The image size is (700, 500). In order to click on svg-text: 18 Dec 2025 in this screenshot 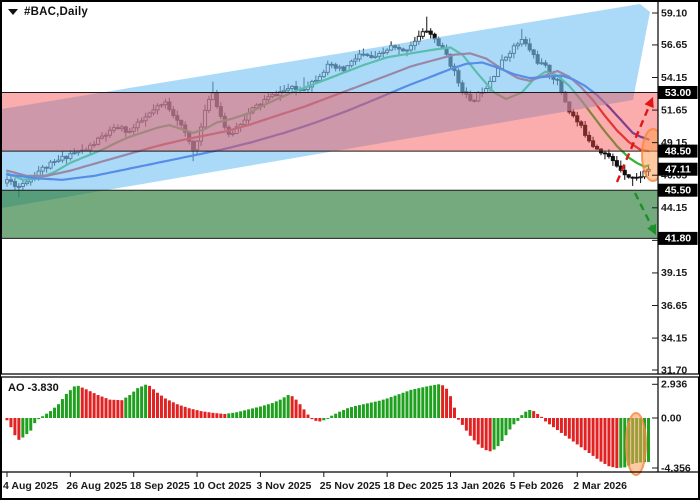, I will do `click(413, 486)`.